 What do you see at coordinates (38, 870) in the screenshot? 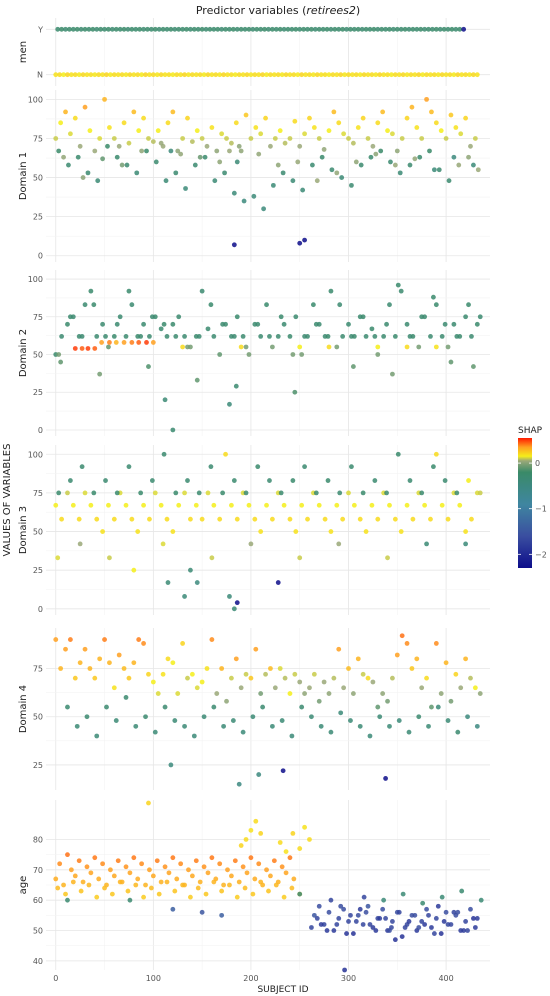
I see `y-tick-label: 70` at bounding box center [38, 870].